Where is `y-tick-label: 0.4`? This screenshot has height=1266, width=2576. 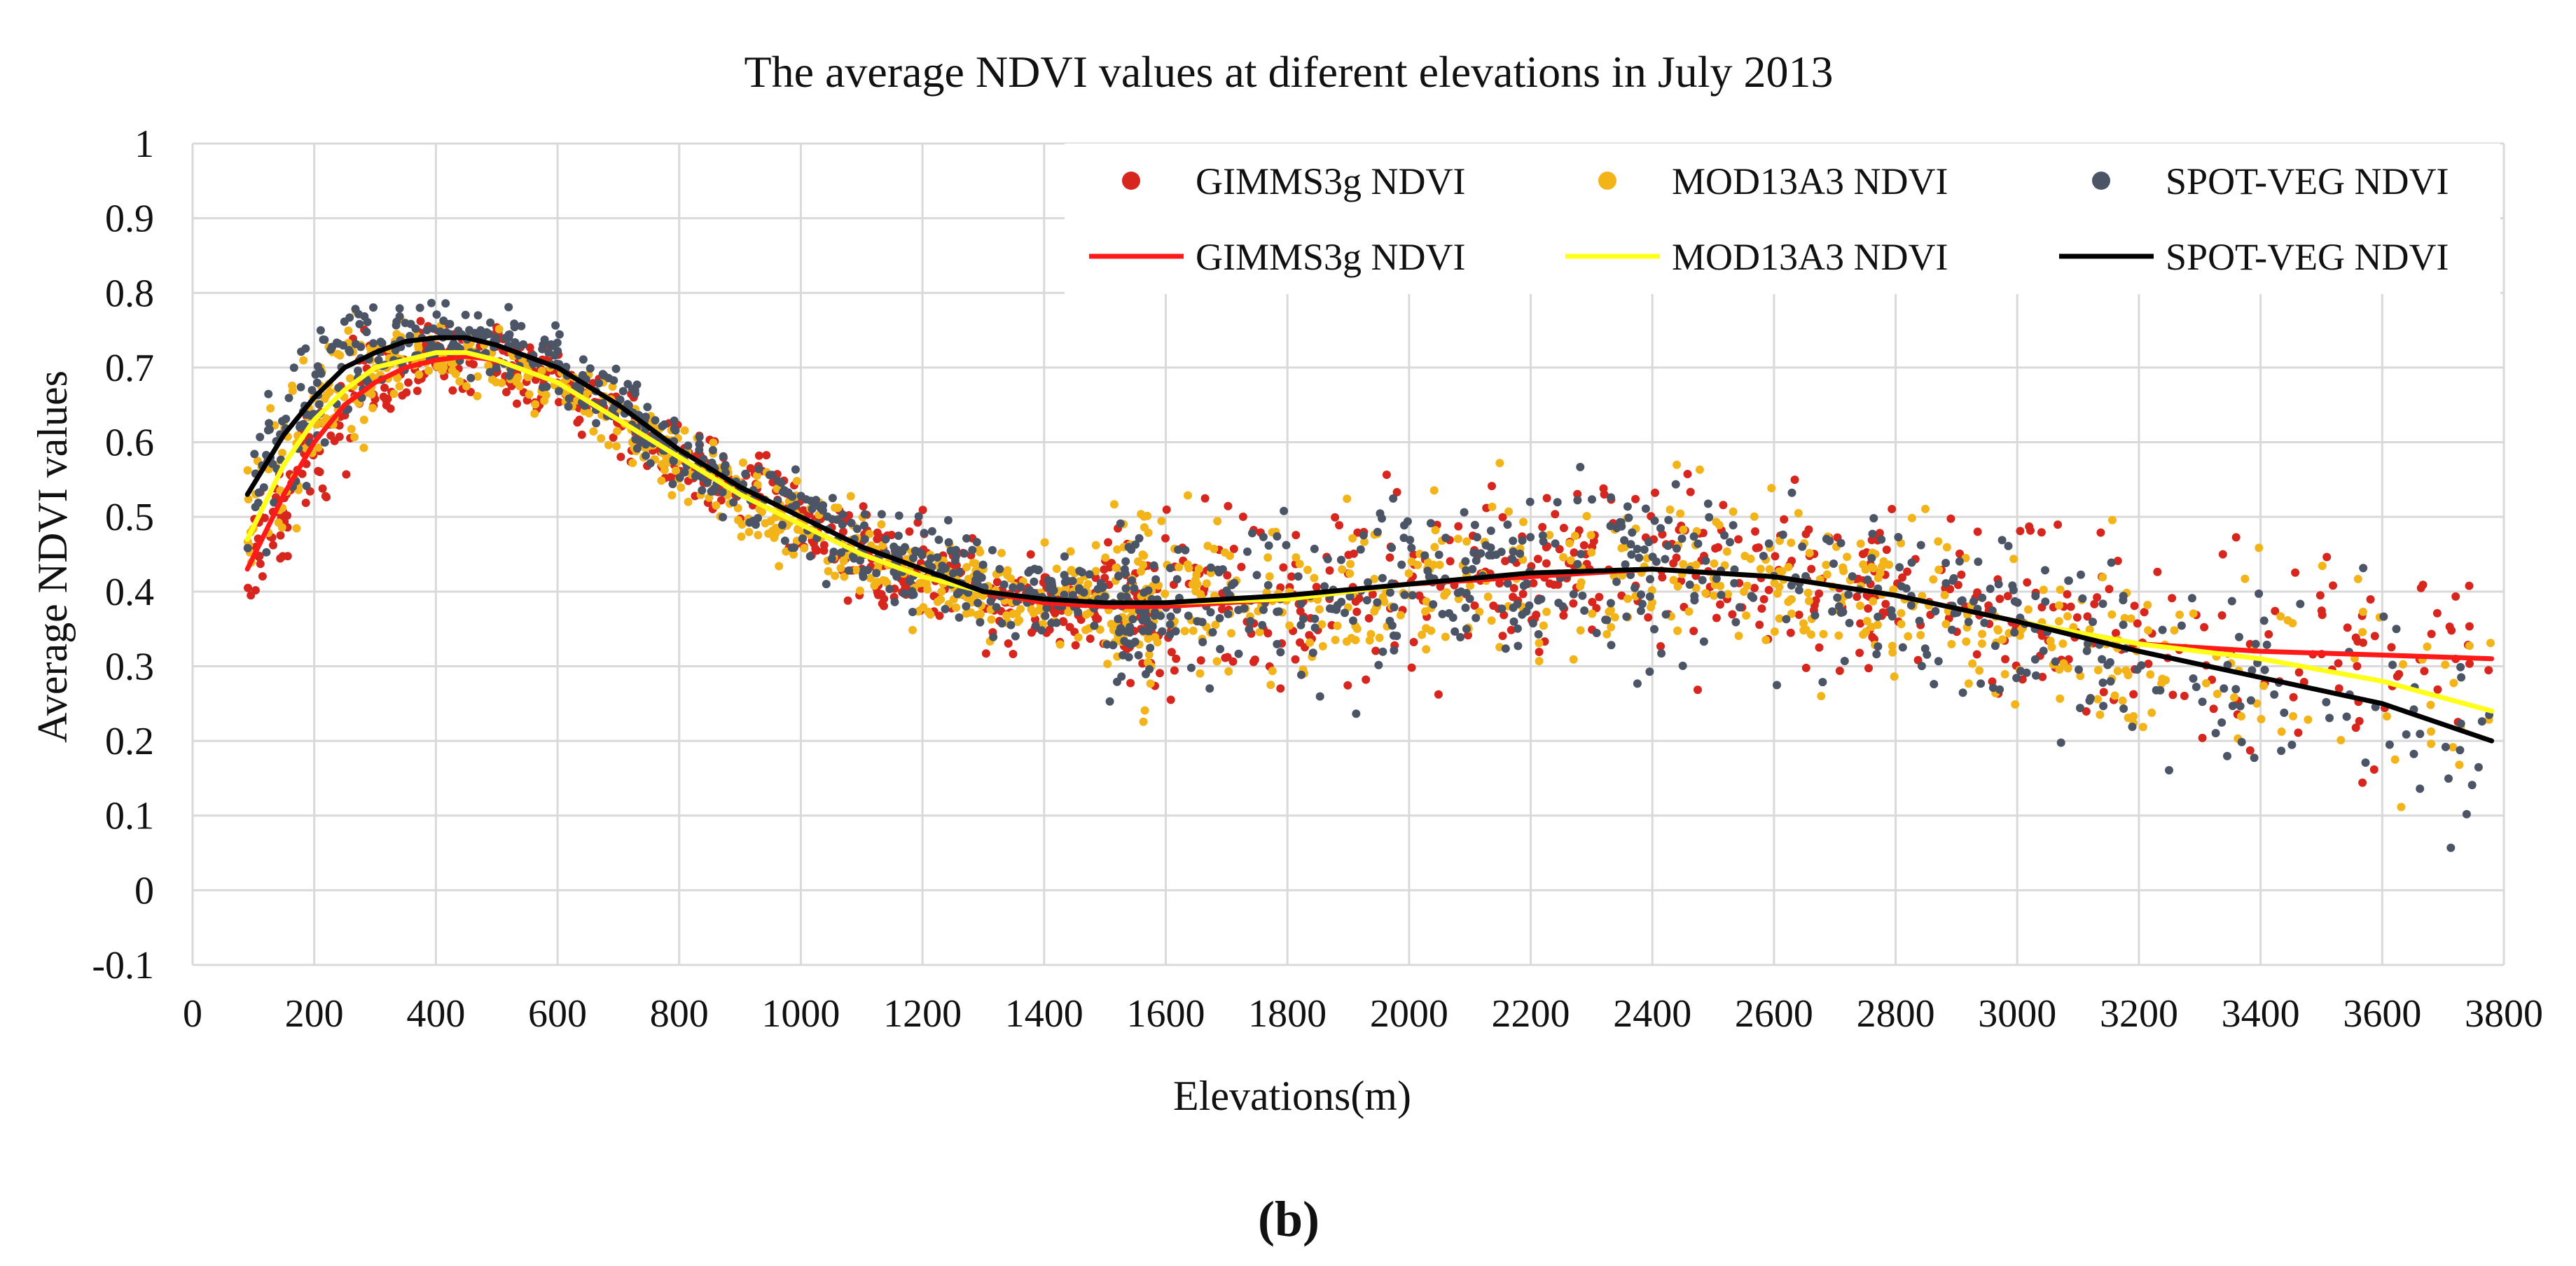 y-tick-label: 0.4 is located at coordinates (129, 592).